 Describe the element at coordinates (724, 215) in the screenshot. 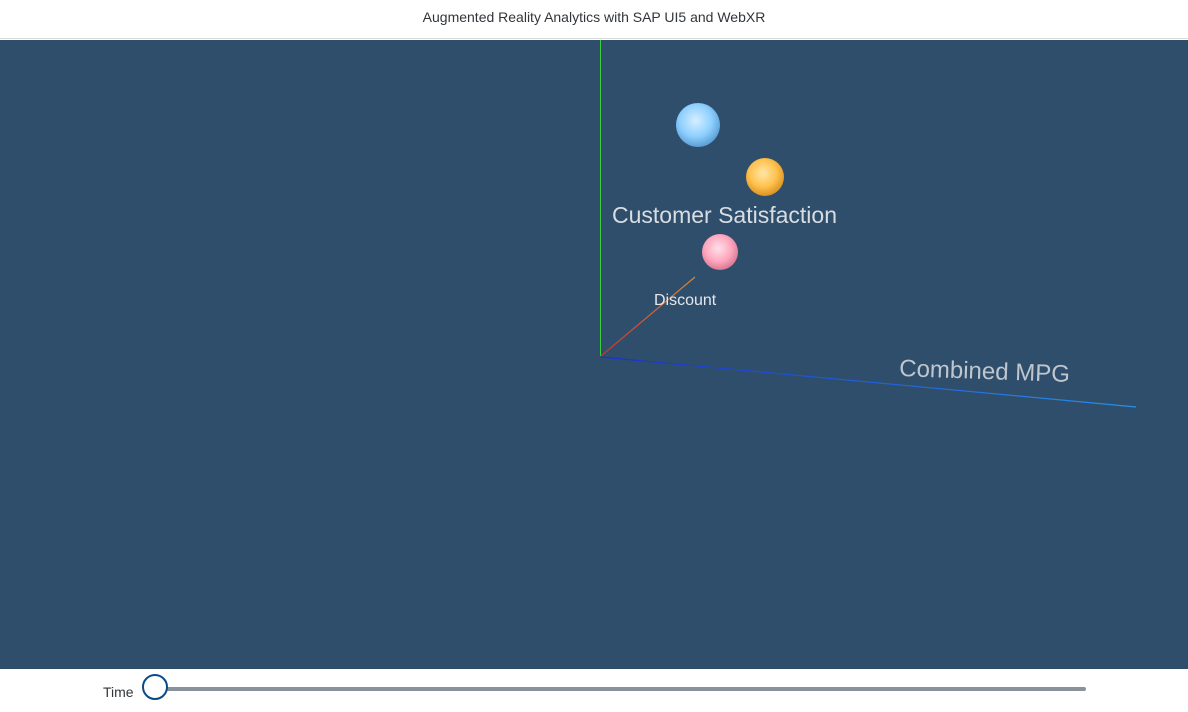

I see `y-axis-label: Customer Satisfaction` at that location.